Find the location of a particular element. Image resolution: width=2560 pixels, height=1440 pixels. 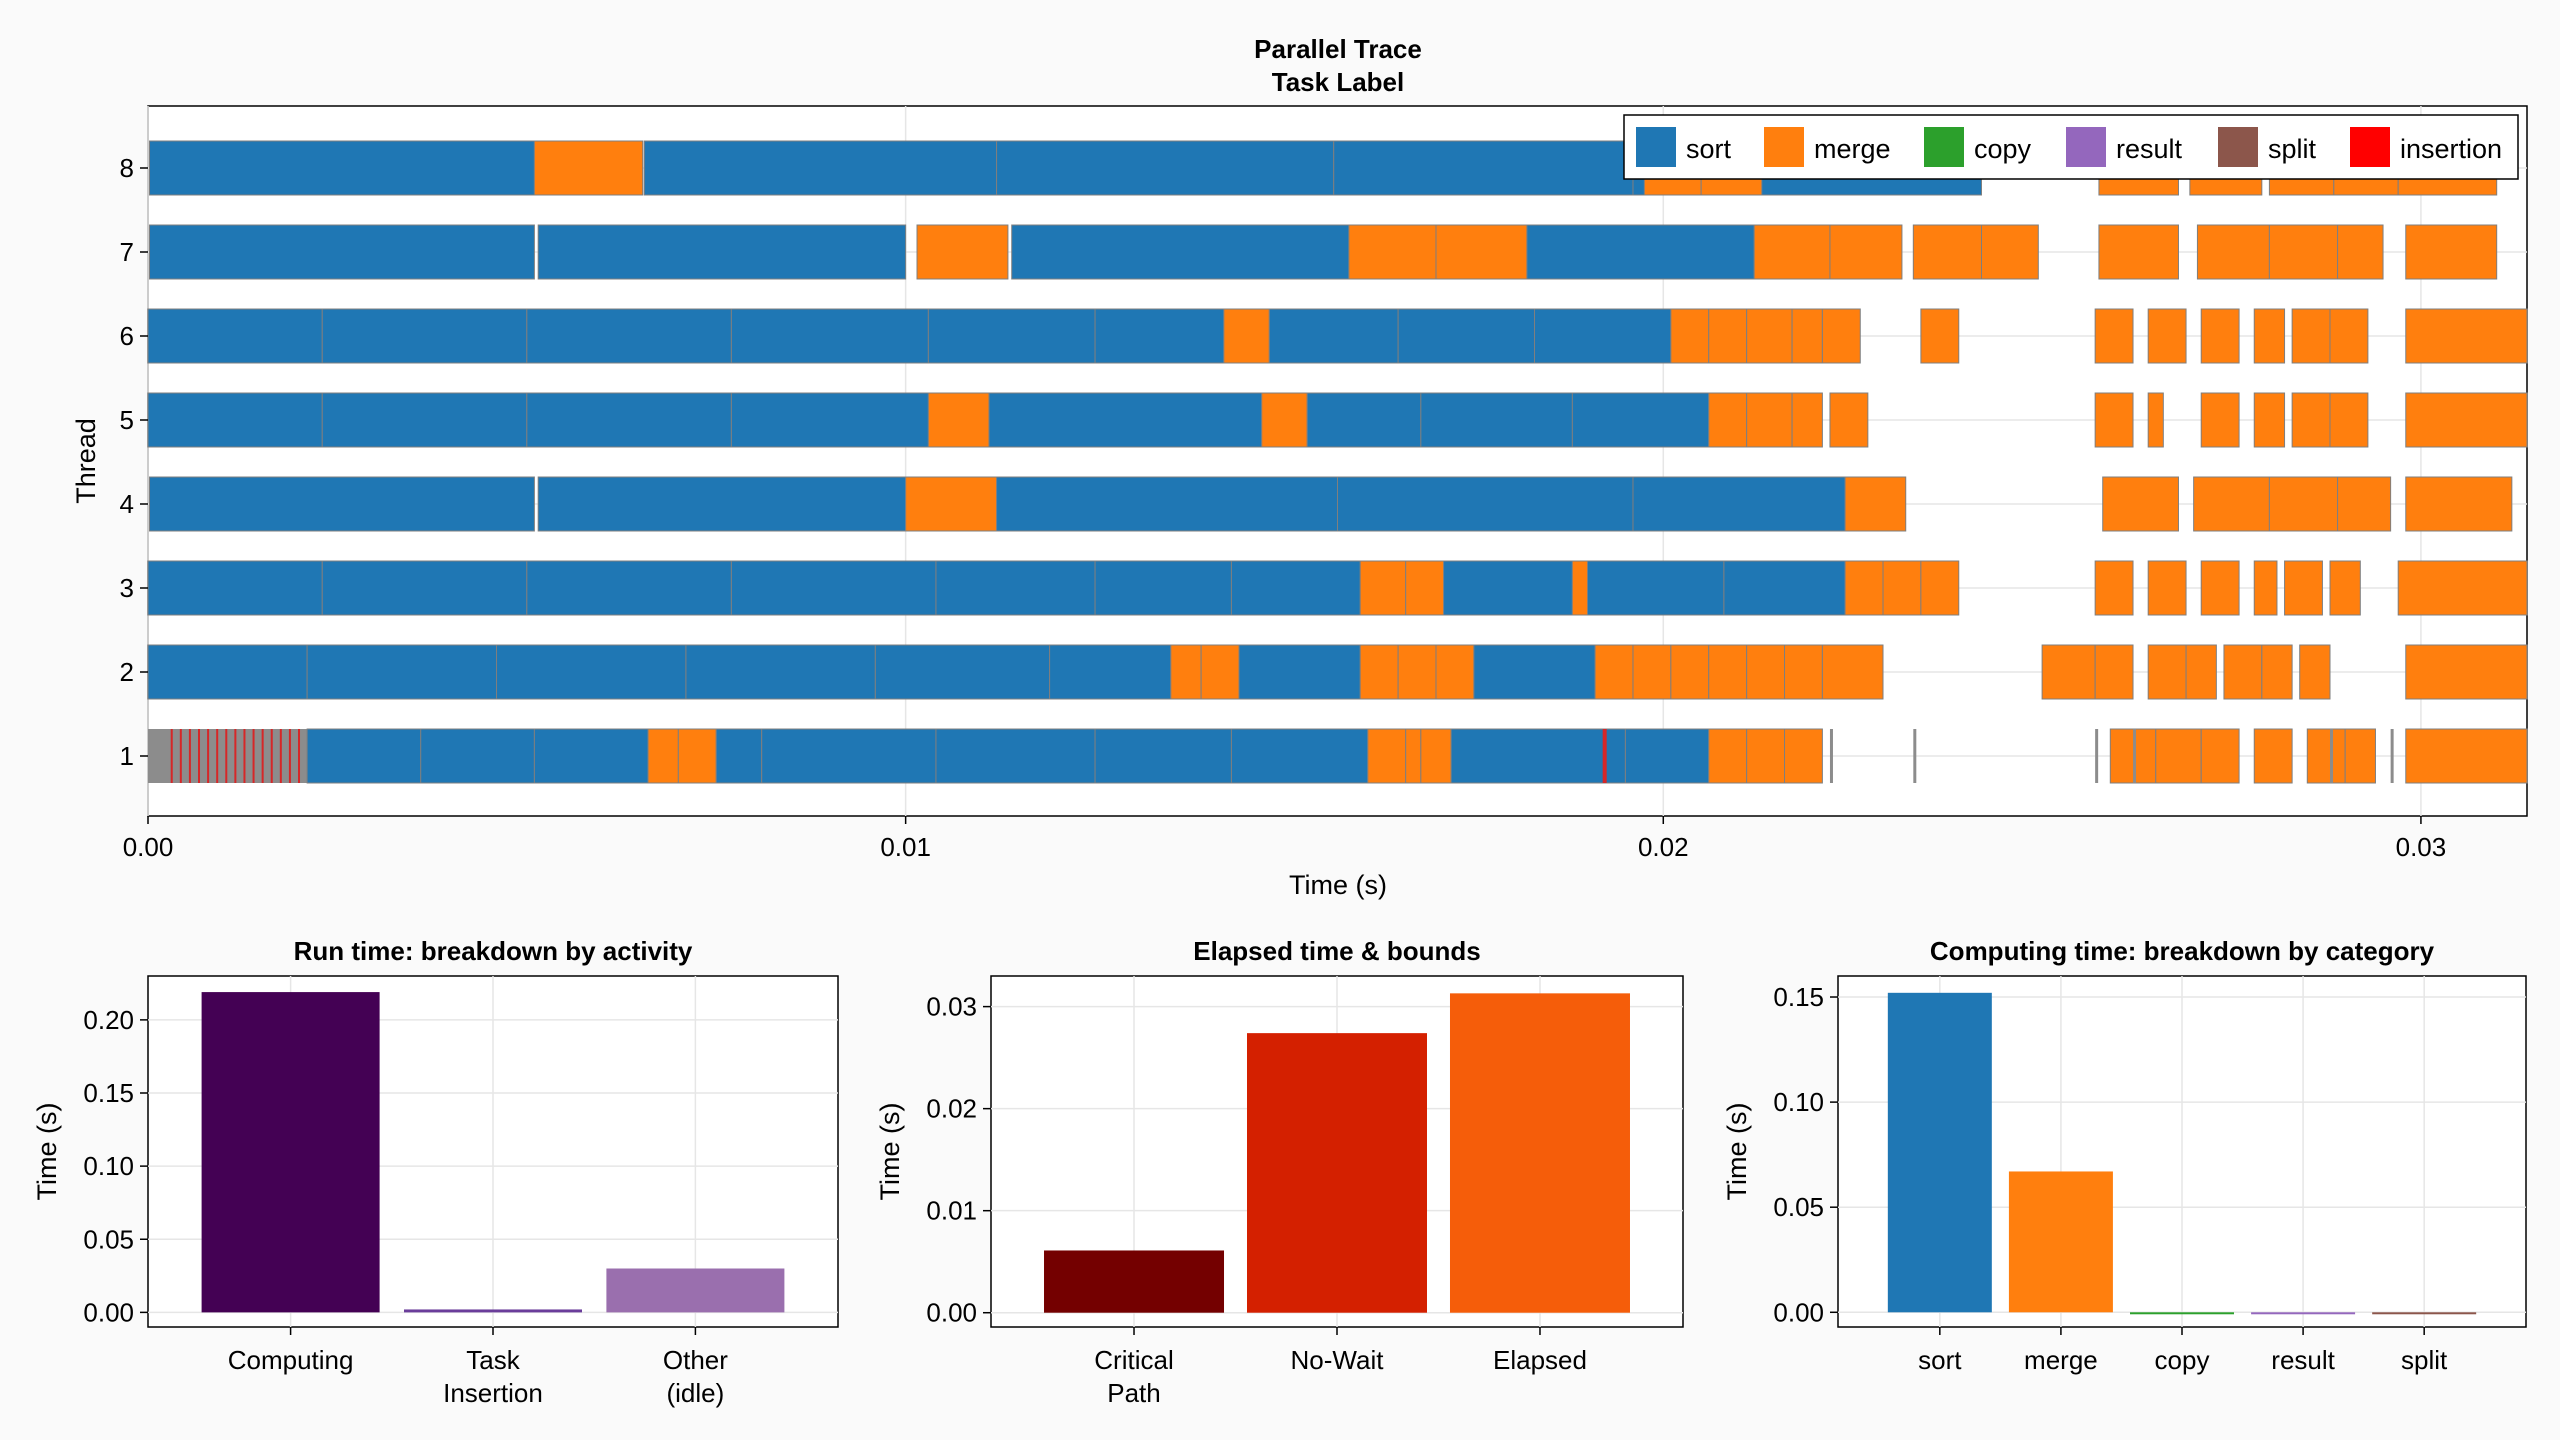

timeline-ytick-label: 8 is located at coordinates (127, 168).